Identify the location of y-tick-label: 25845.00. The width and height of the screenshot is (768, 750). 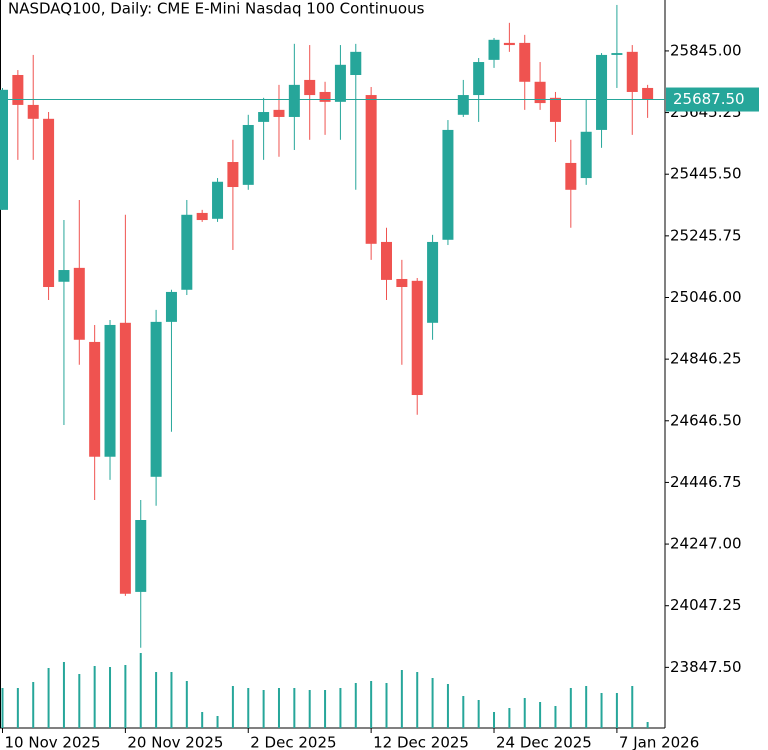
(706, 50).